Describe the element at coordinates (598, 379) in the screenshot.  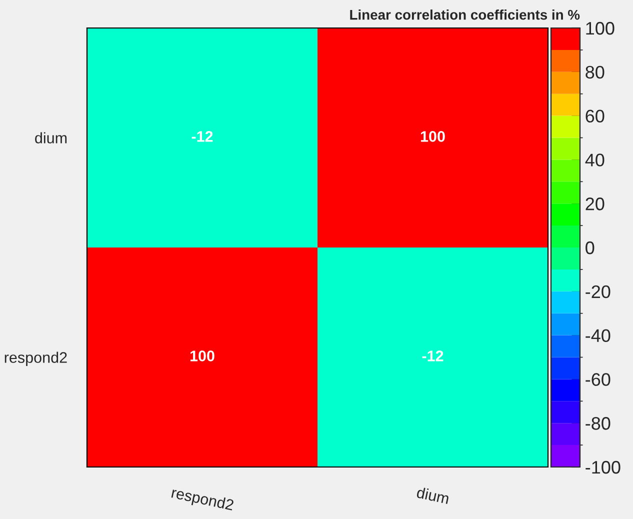
I see `color-bar-label: -60` at that location.